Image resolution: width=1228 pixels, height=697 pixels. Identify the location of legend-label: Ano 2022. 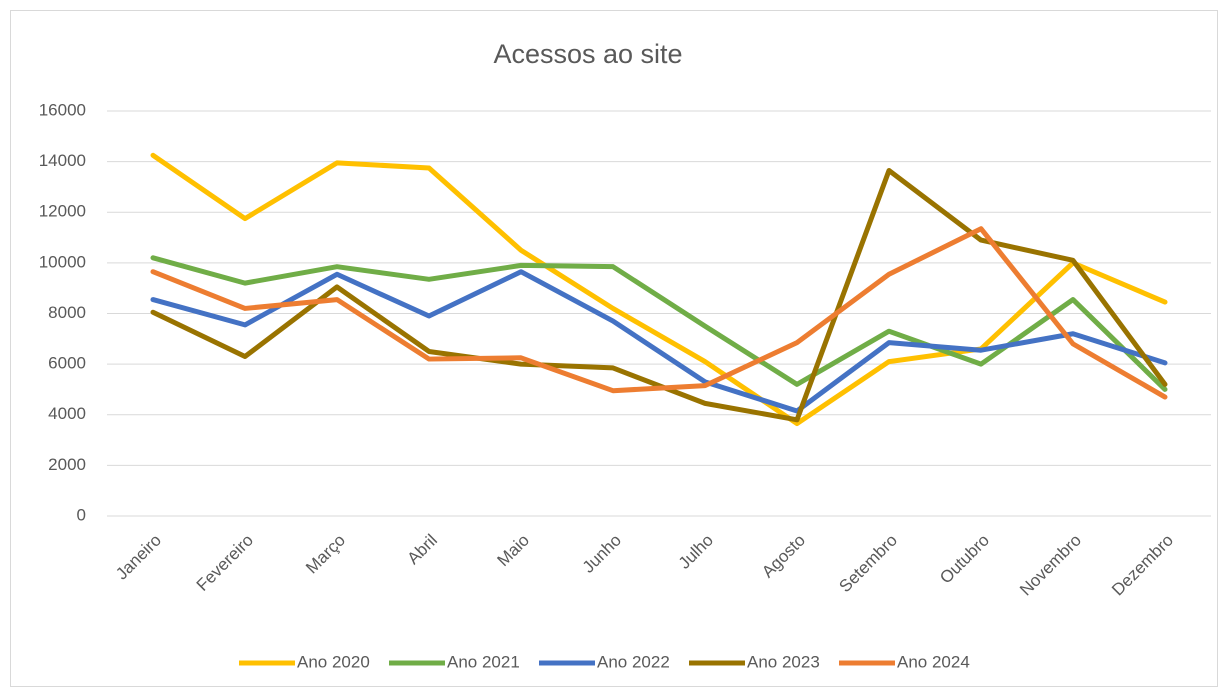
(633, 661).